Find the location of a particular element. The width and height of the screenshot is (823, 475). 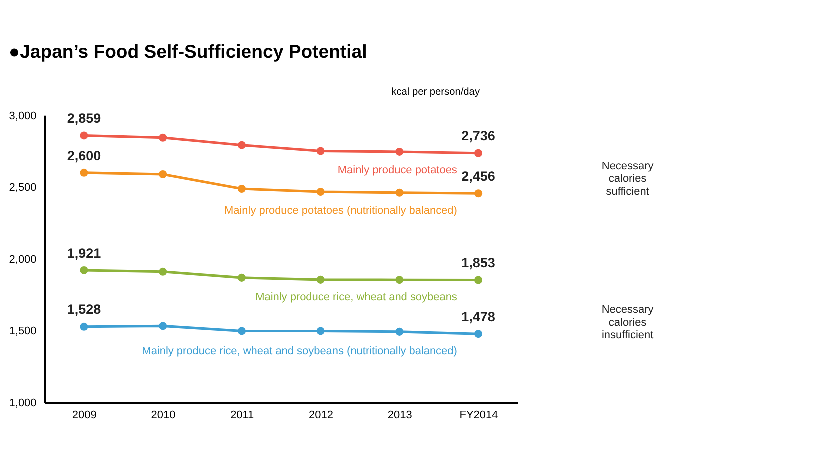

text: Necessary calories insufficient is located at coordinates (628, 323).